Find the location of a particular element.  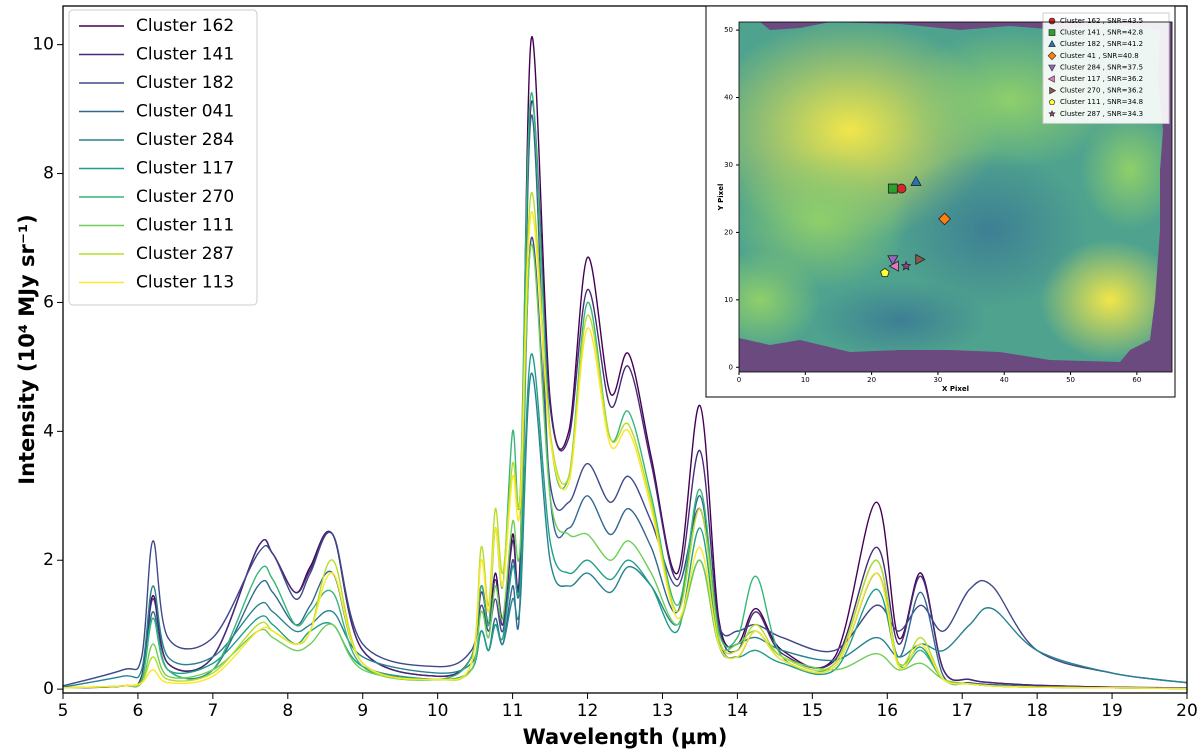

x-tick-label: 12 is located at coordinates (588, 711).